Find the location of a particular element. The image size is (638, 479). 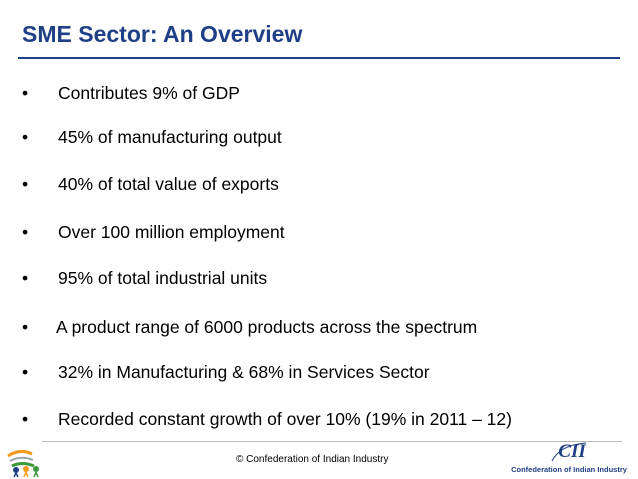

bullet-item: • Over 100 million employment is located at coordinates (319, 232).